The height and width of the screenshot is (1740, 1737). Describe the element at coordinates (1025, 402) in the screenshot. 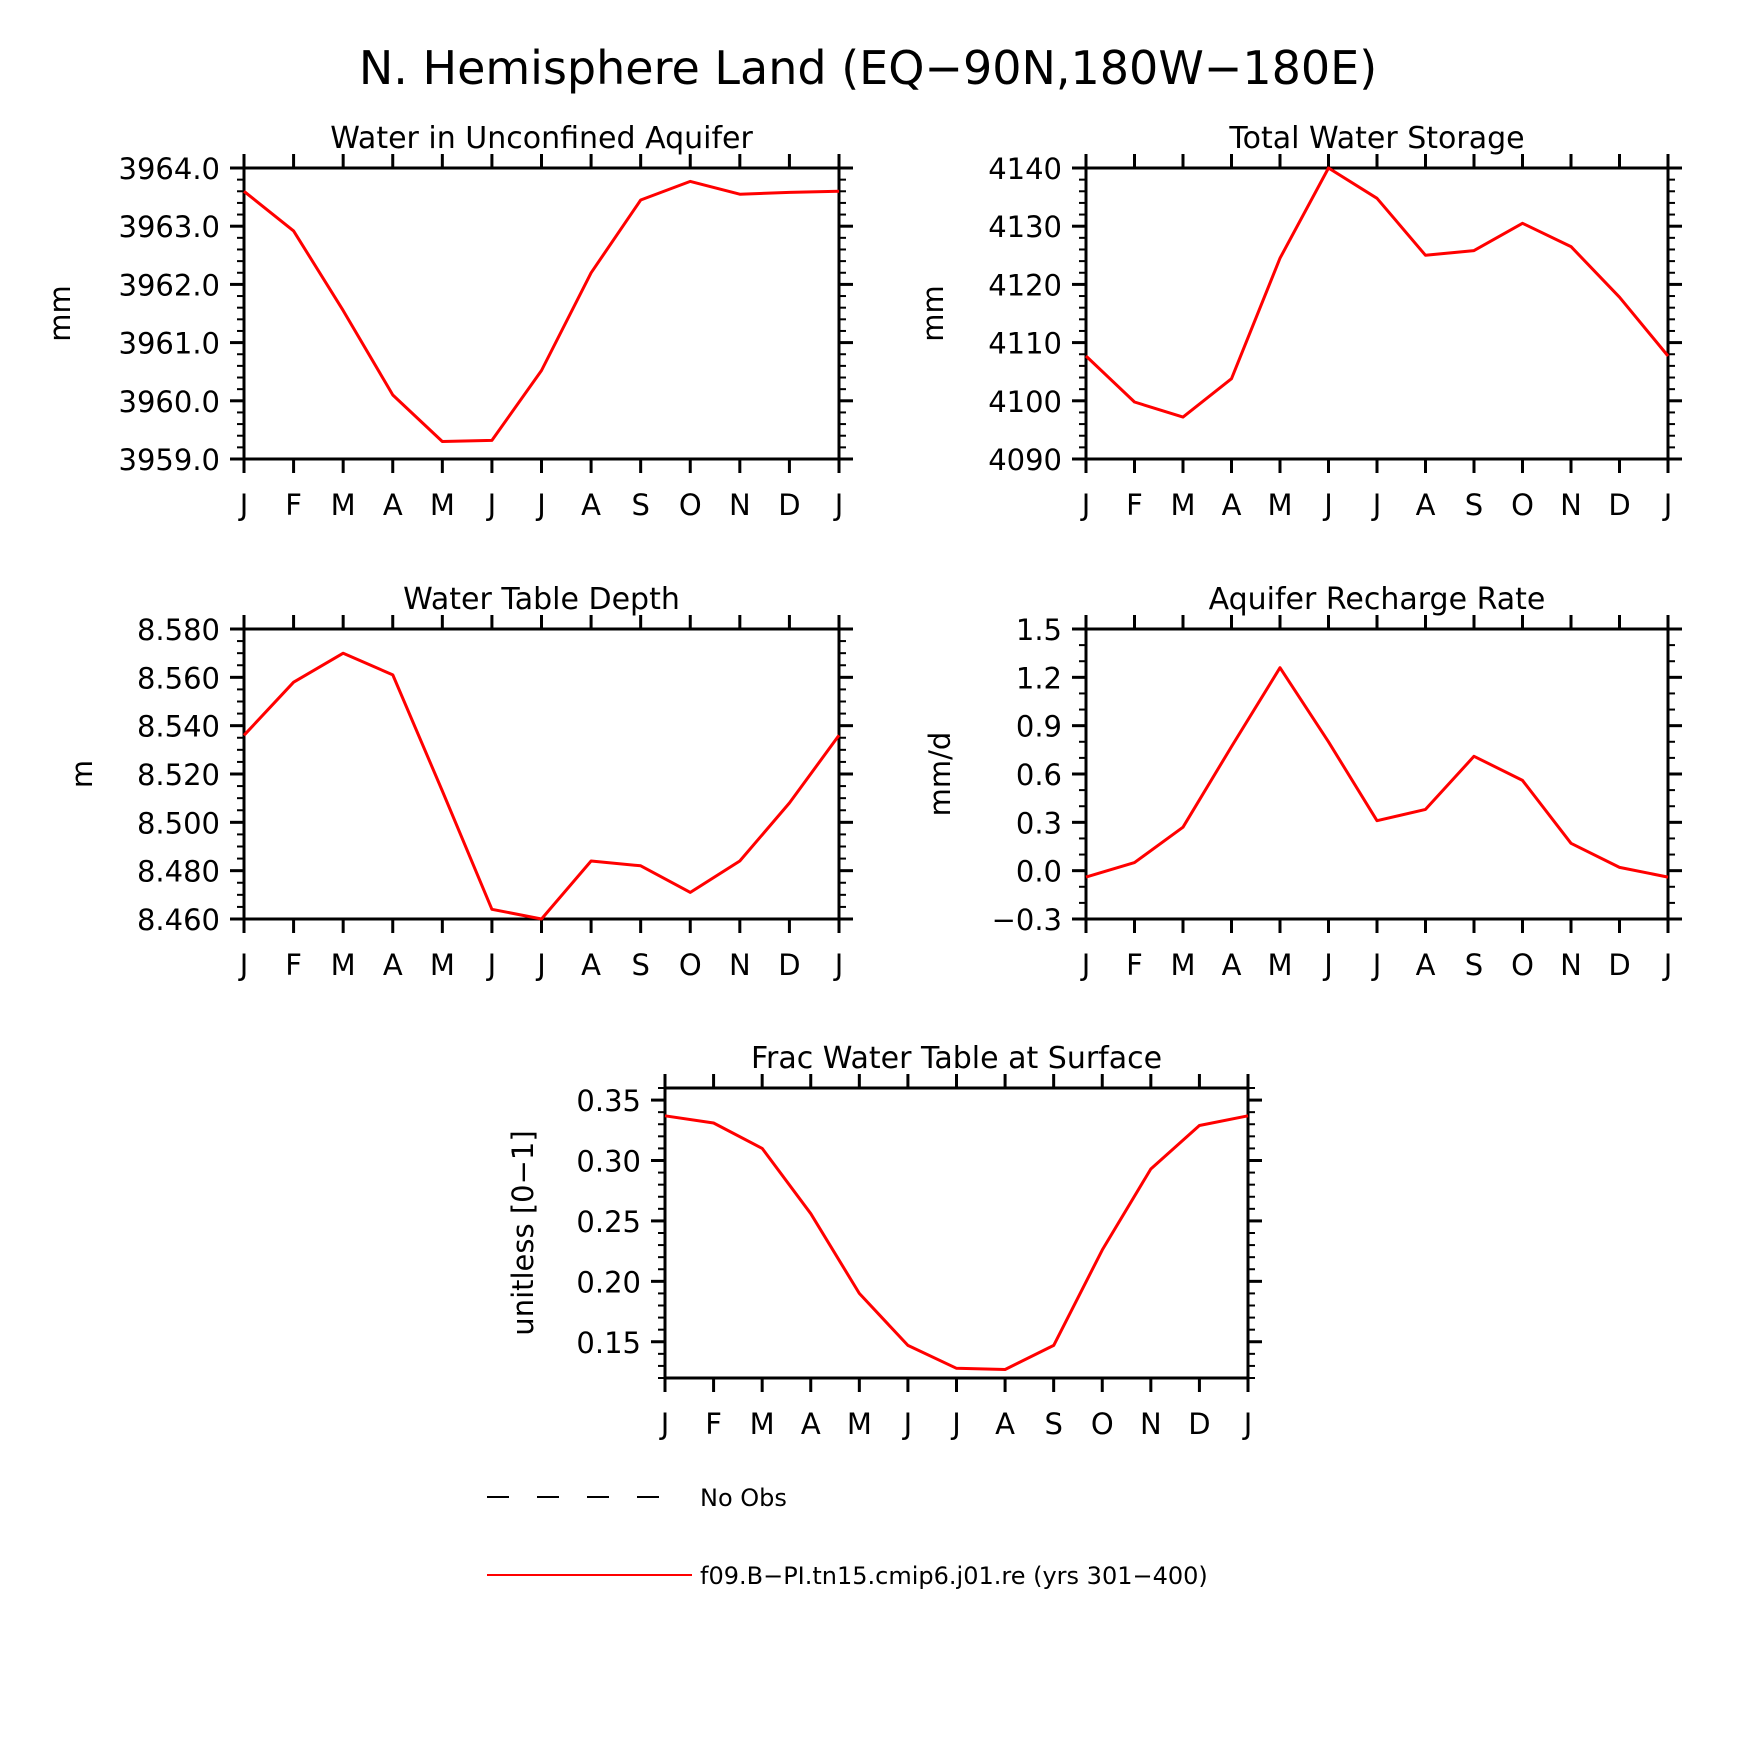

I see `y-tick-label: 4100` at that location.